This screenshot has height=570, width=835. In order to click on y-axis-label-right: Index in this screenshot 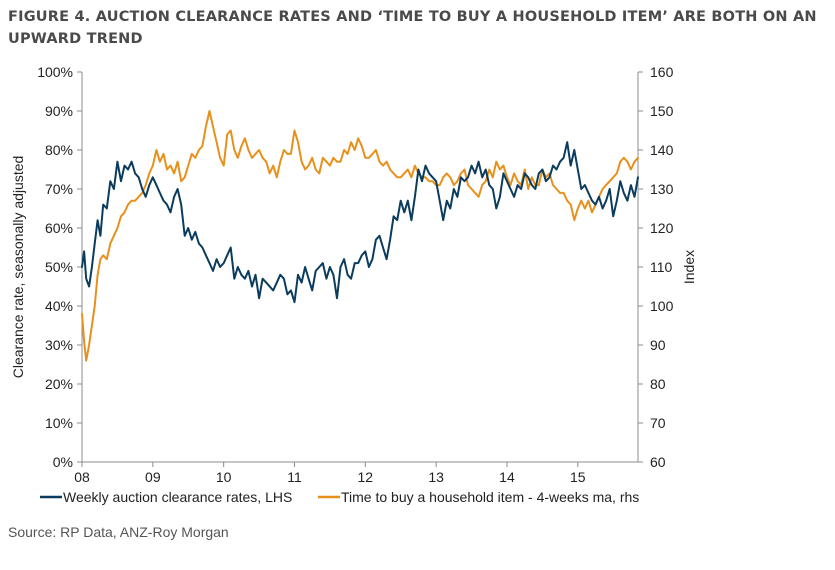, I will do `click(689, 267)`.